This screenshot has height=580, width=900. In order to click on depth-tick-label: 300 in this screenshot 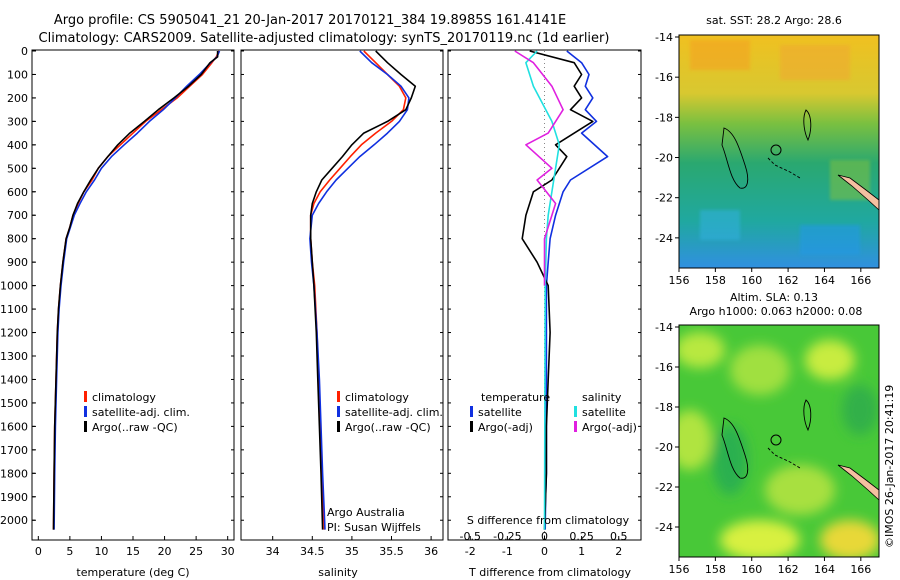, I will do `click(17, 121)`.